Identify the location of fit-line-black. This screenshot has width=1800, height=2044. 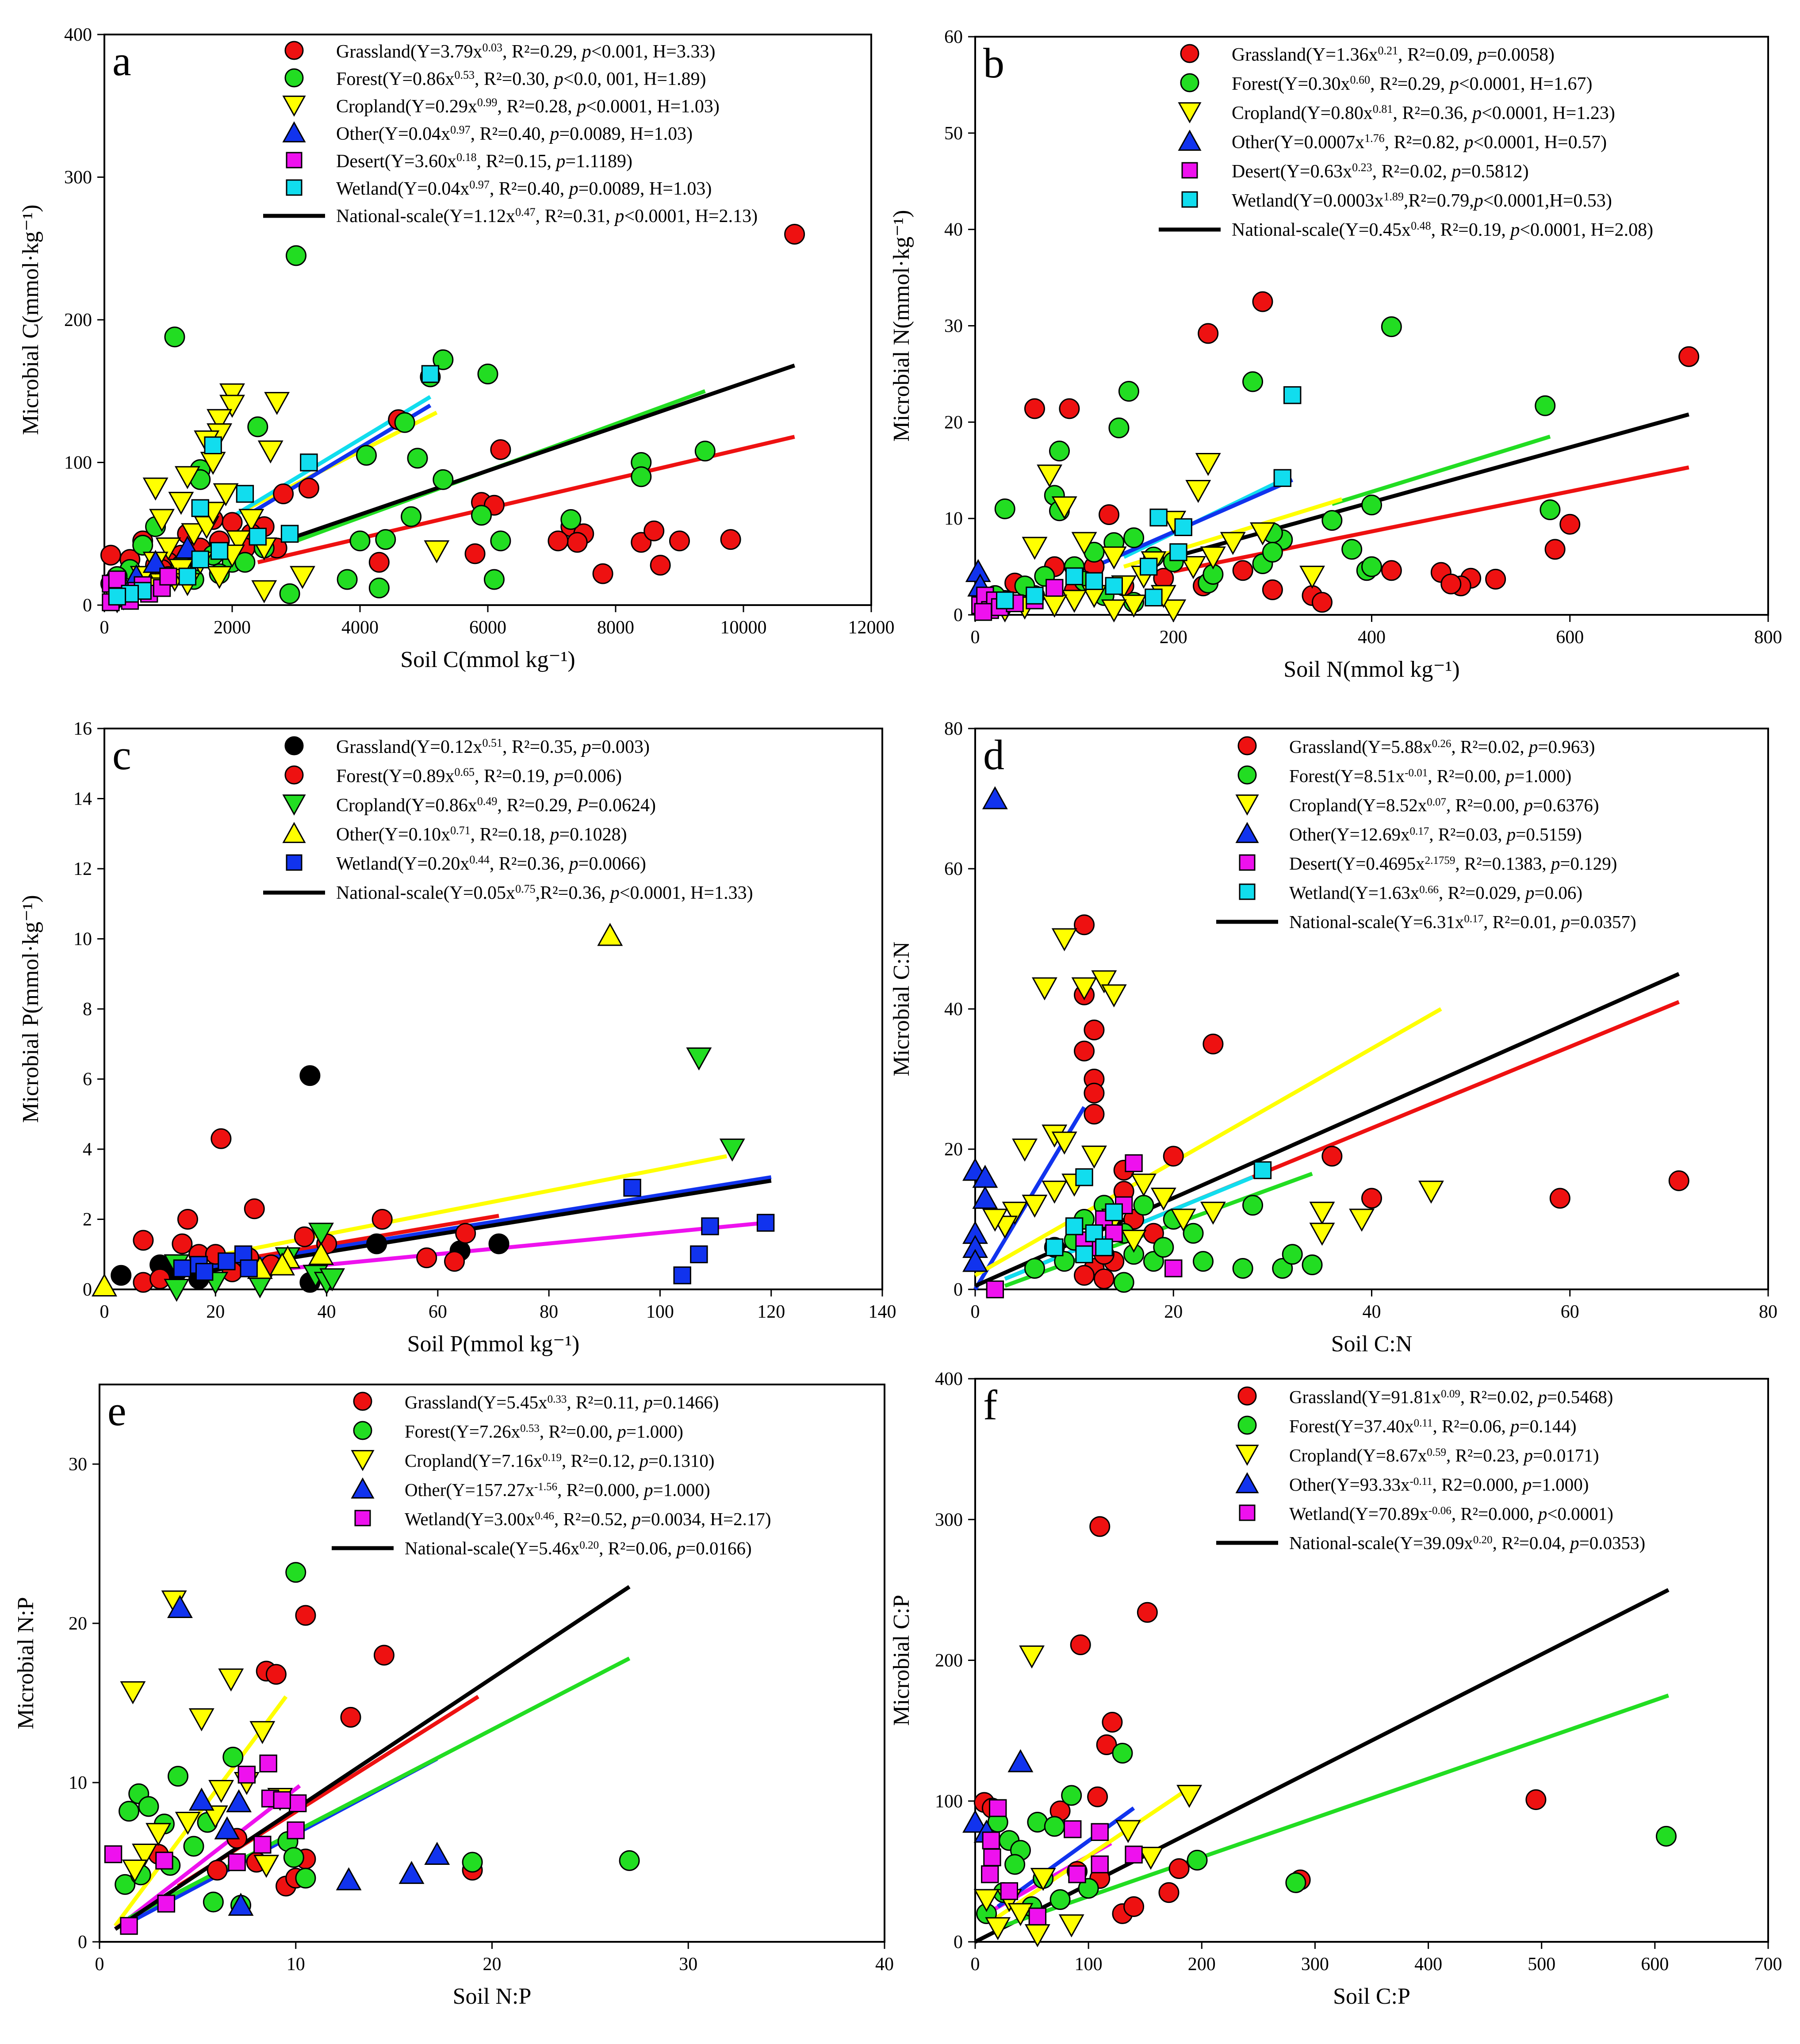
(1431, 486).